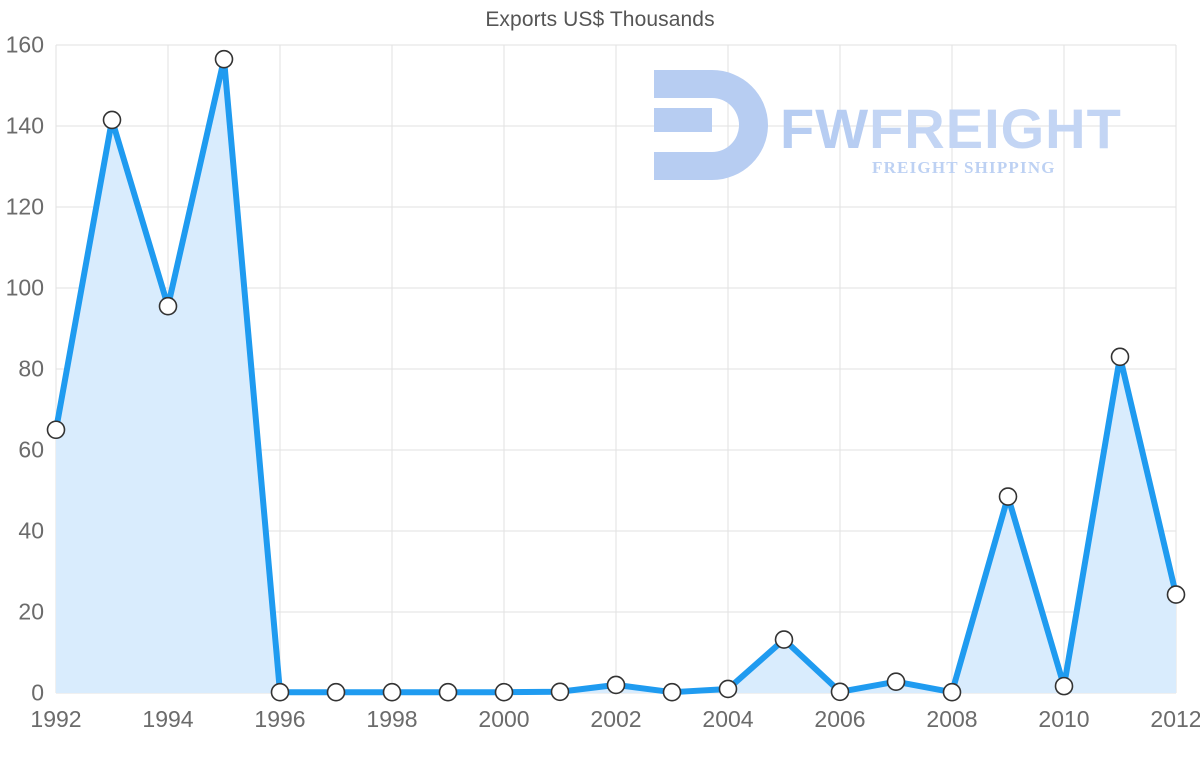 The image size is (1200, 763). Describe the element at coordinates (600, 19) in the screenshot. I see `chart-title: Exports US$ Thousands` at that location.